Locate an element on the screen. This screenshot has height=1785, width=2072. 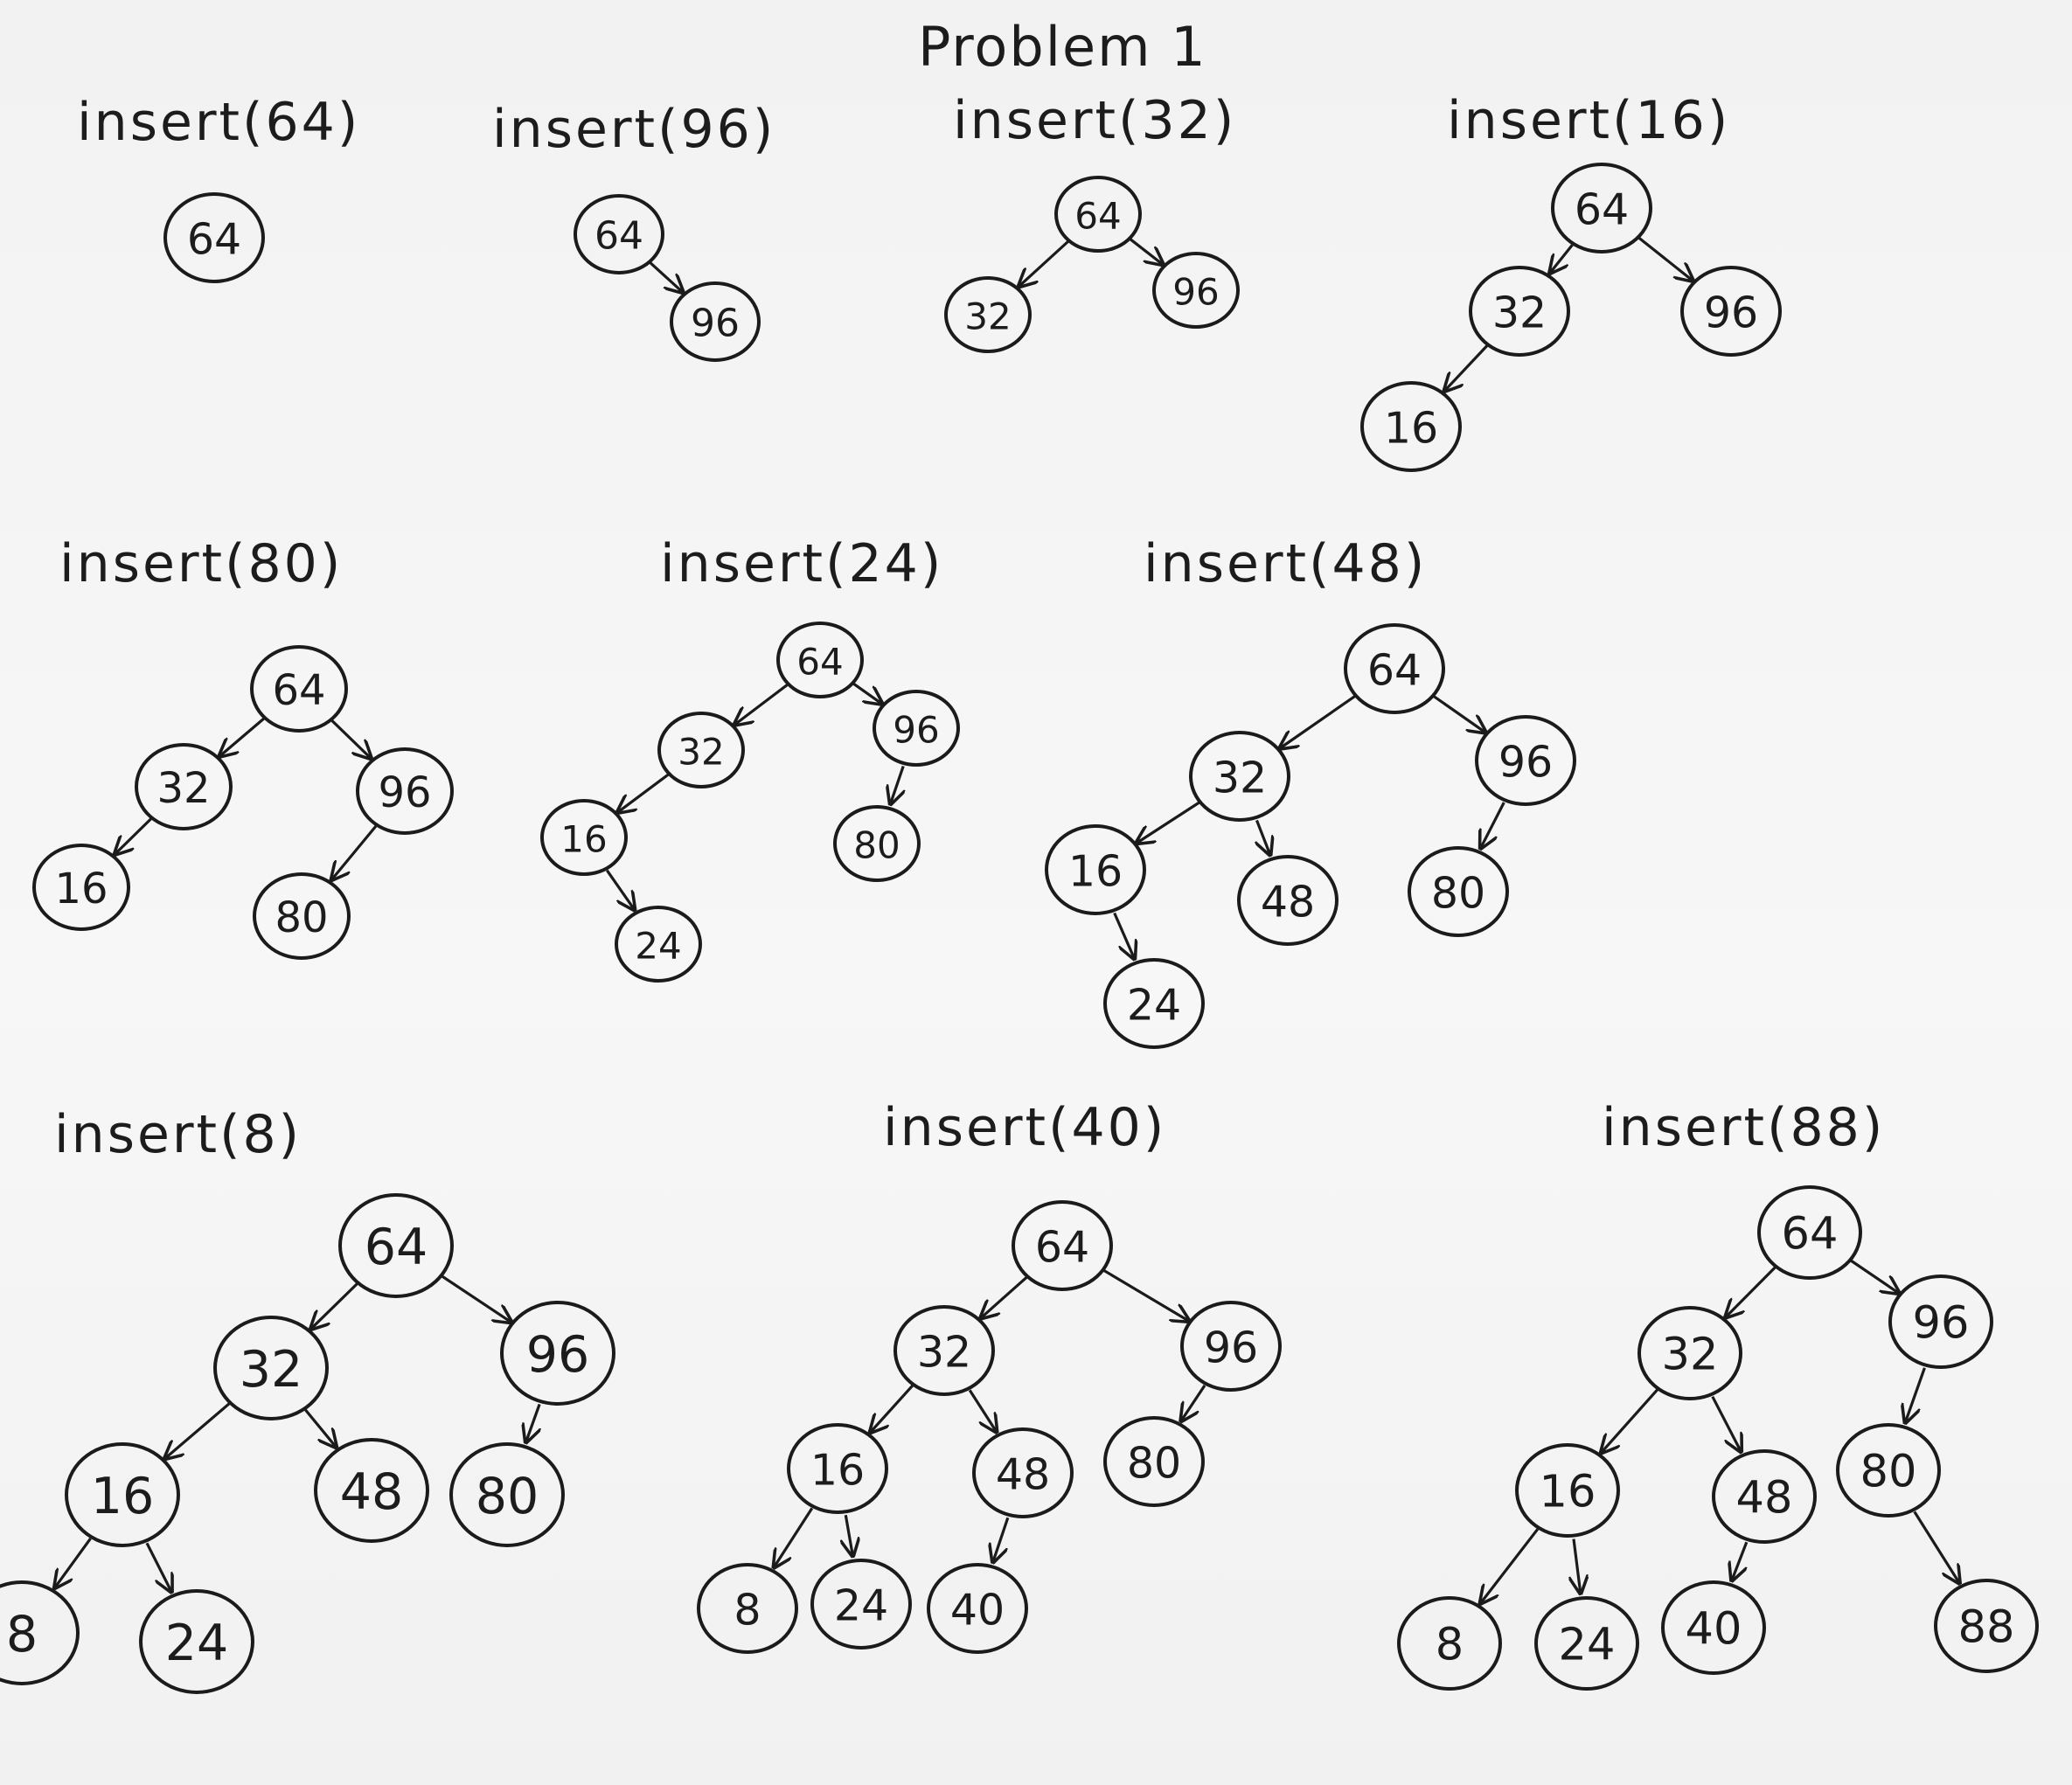
page-title: Problem 1 is located at coordinates (1062, 47).